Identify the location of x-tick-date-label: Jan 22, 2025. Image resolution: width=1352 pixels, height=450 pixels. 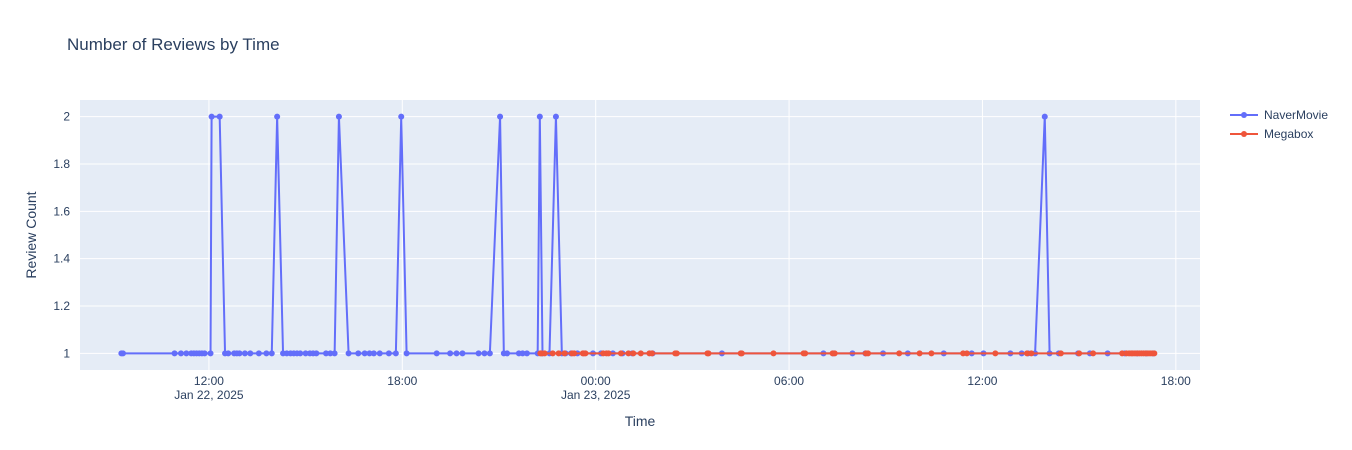
(209, 395).